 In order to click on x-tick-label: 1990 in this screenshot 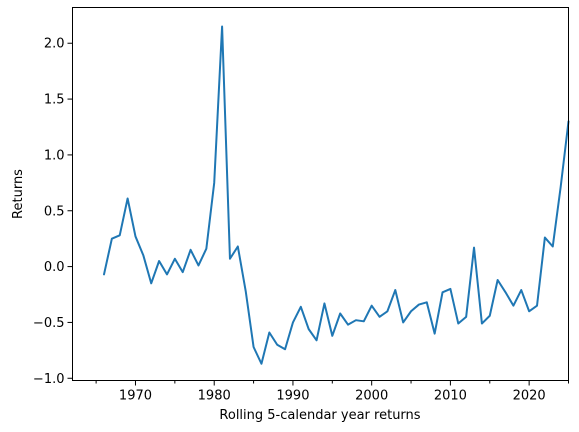, I will do `click(292, 396)`.